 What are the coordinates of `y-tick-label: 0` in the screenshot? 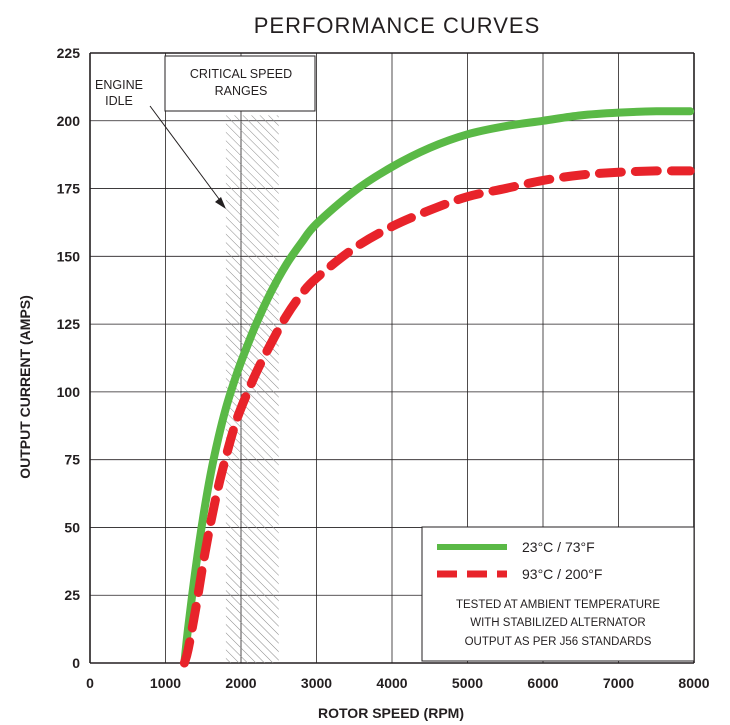 It's located at (76, 663).